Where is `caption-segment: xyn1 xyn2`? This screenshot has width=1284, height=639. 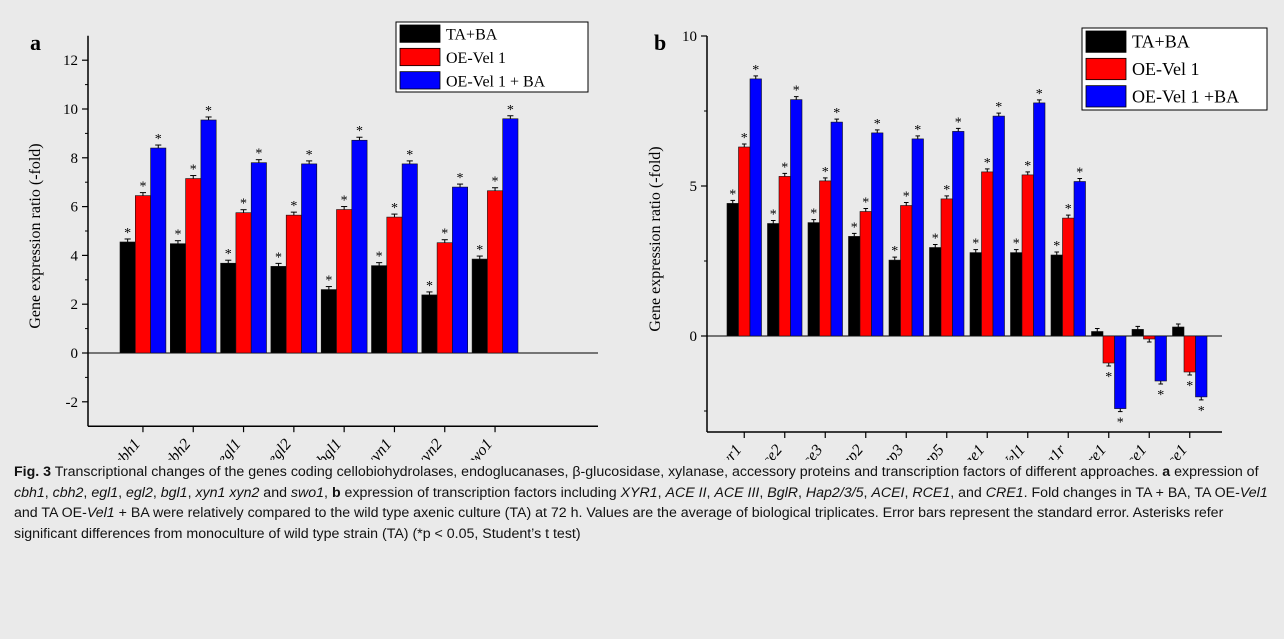 caption-segment: xyn1 xyn2 is located at coordinates (227, 492).